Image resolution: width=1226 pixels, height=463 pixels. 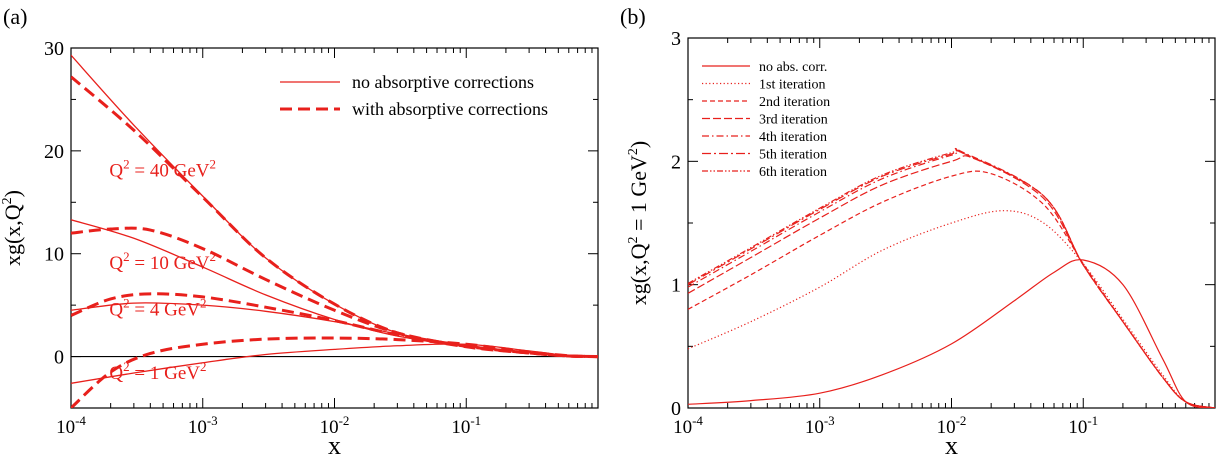 I want to click on y-tick-label: 20, so click(x=54, y=152).